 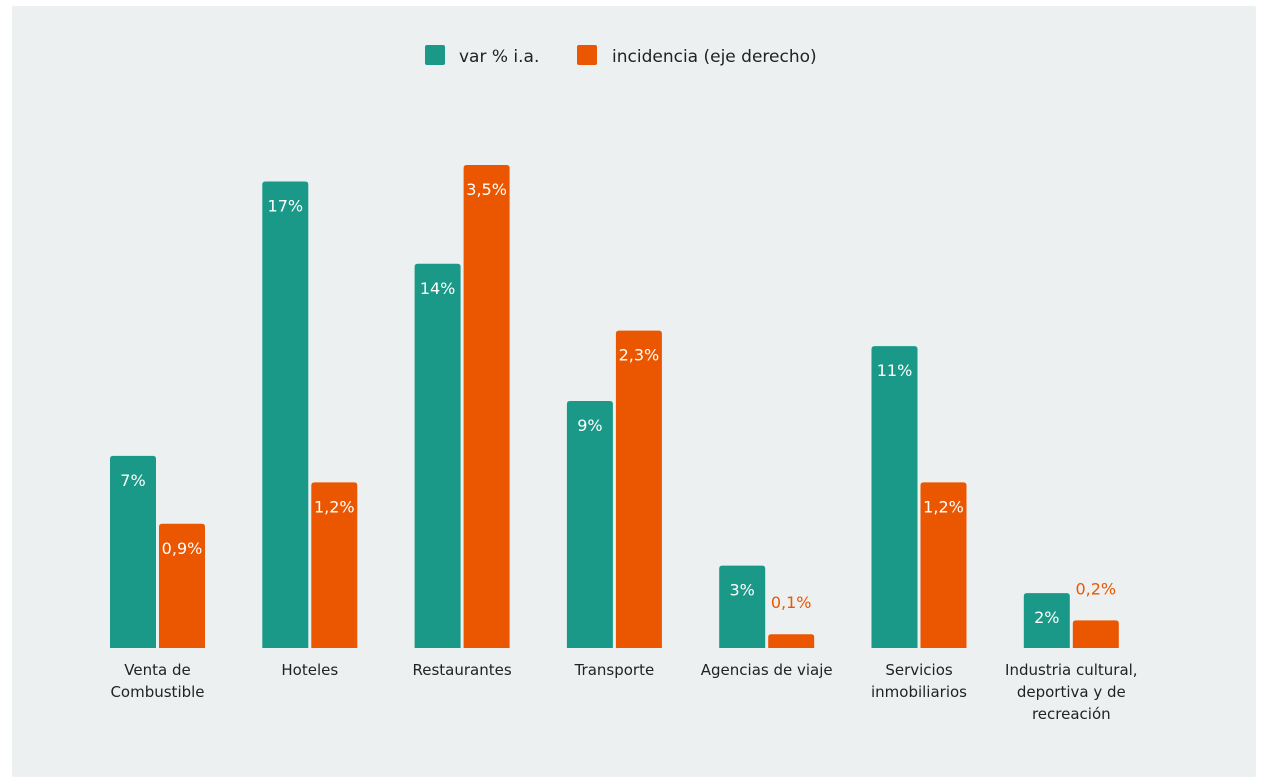 What do you see at coordinates (767, 670) in the screenshot?
I see `category-label-4: Agencias de viaje` at bounding box center [767, 670].